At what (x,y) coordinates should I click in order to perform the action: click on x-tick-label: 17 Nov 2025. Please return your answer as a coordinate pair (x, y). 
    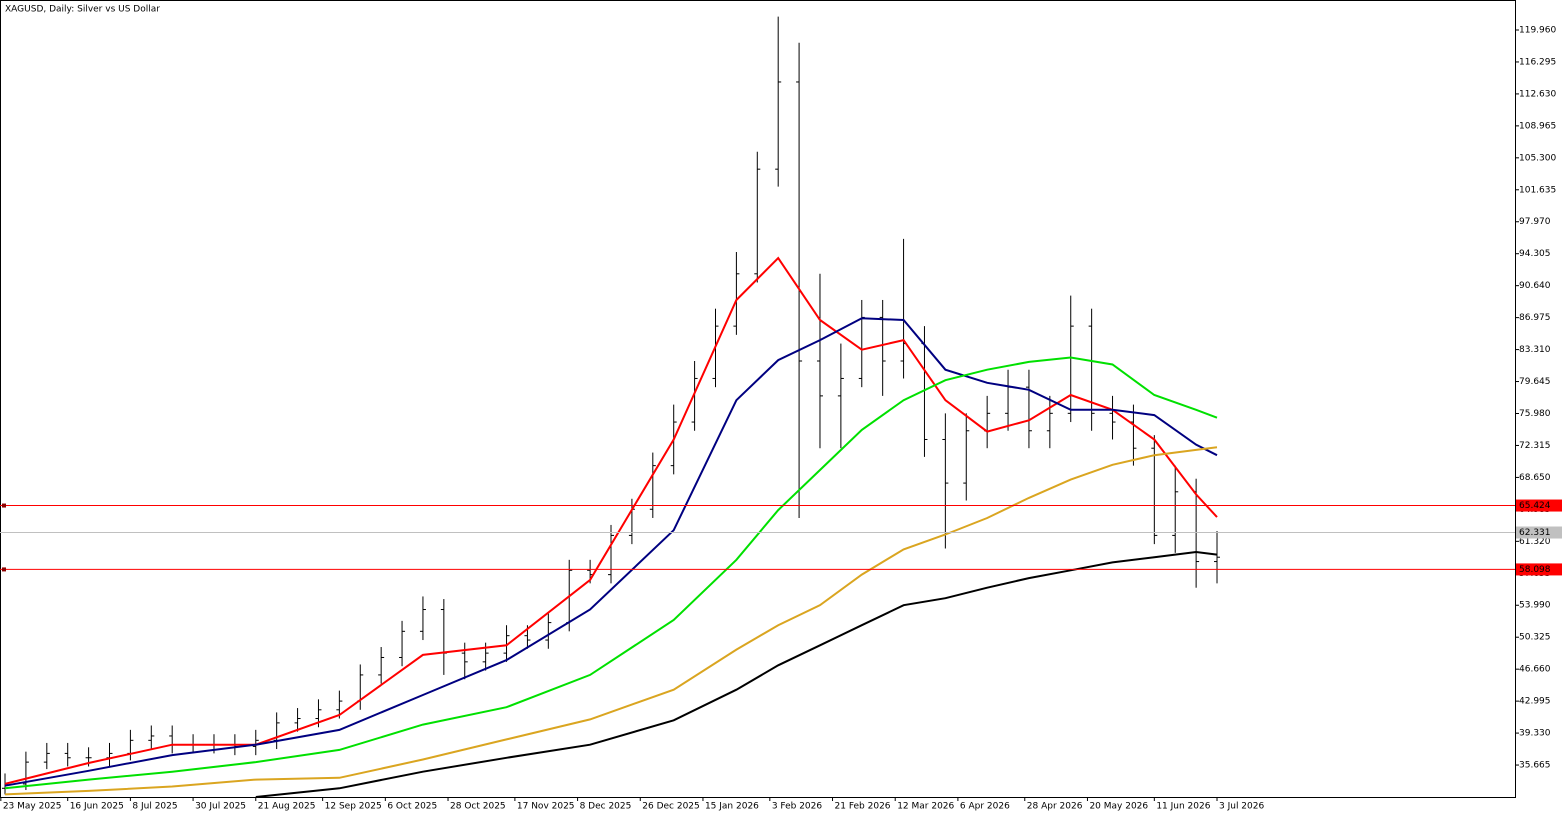
    Looking at the image, I should click on (546, 807).